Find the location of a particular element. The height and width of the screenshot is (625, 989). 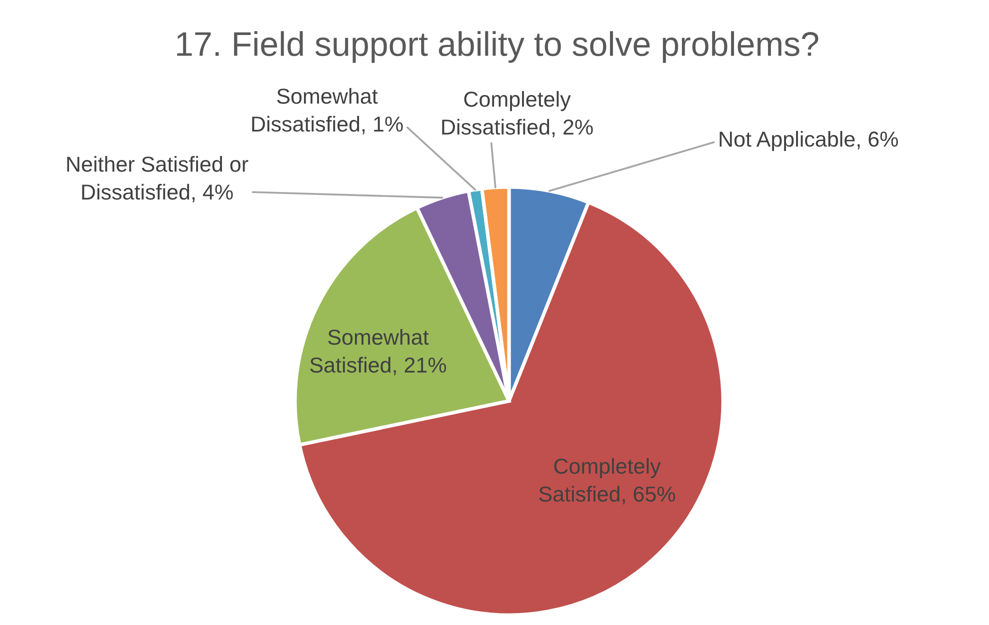

slice-label: Completely Satisfied, 65% is located at coordinates (607, 481).